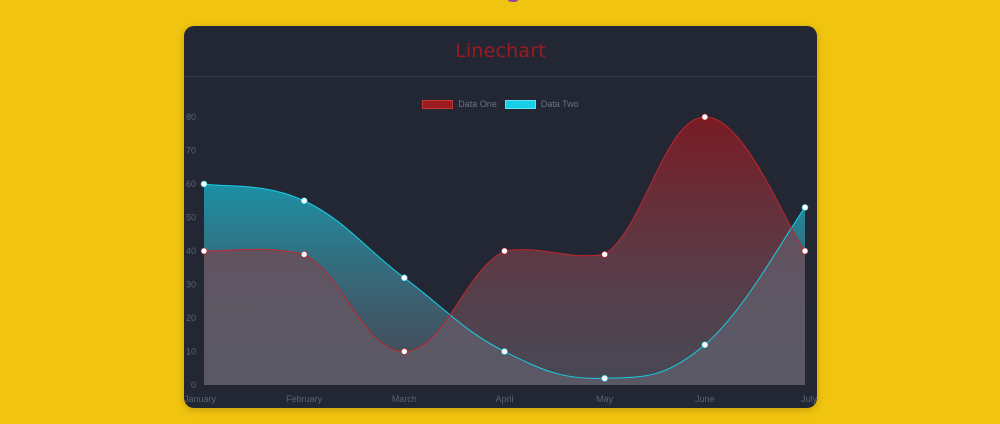 The image size is (1000, 424). I want to click on chart-title: Linechart, so click(500, 51).